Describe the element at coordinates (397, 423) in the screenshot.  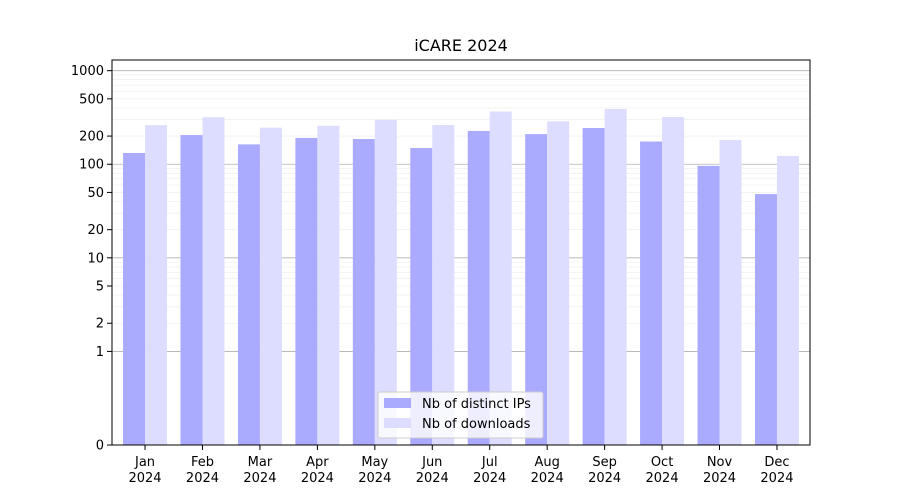
I see `legend-swatch-downloads` at that location.